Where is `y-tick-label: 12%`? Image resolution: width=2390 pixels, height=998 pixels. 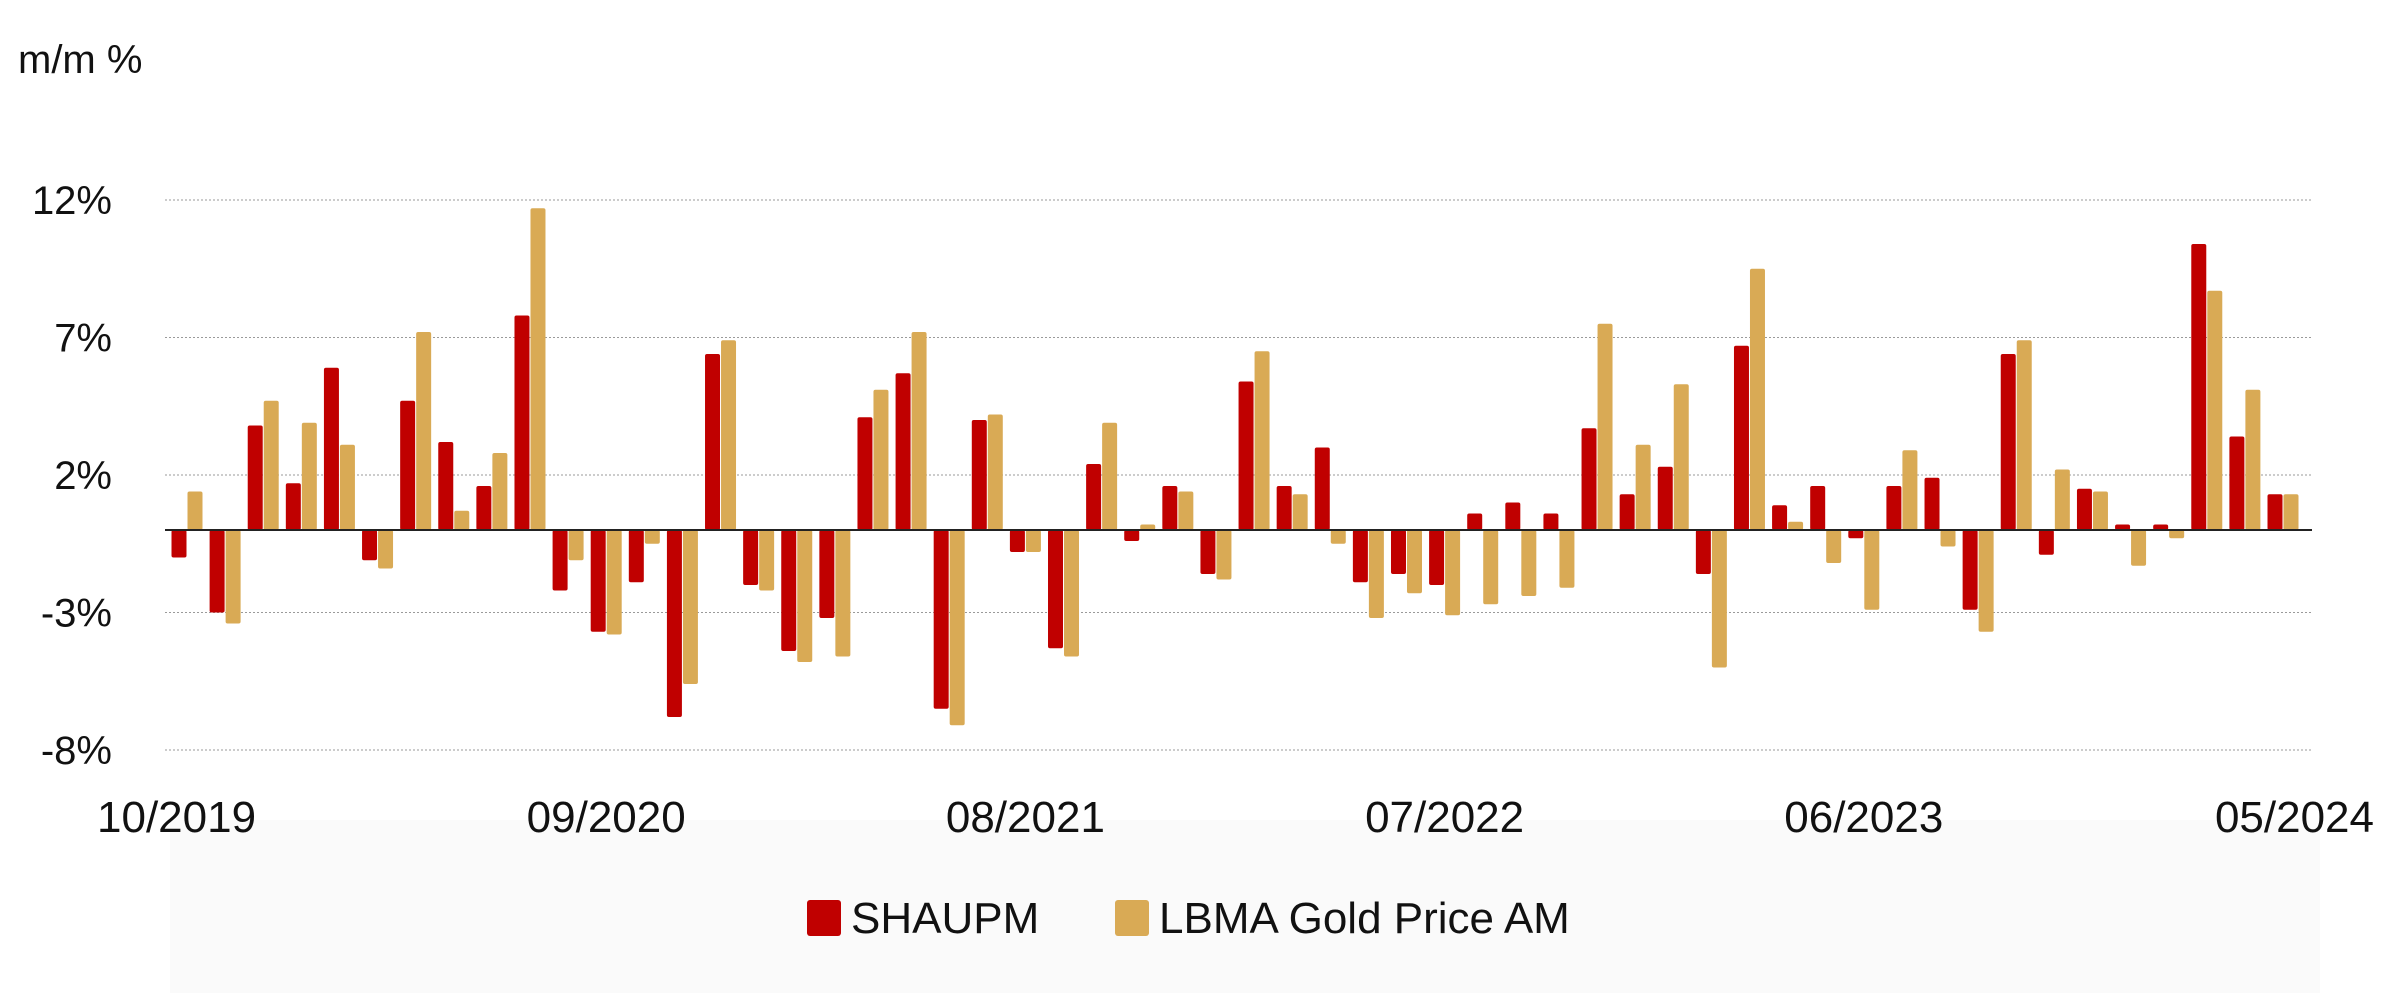 y-tick-label: 12% is located at coordinates (72, 201).